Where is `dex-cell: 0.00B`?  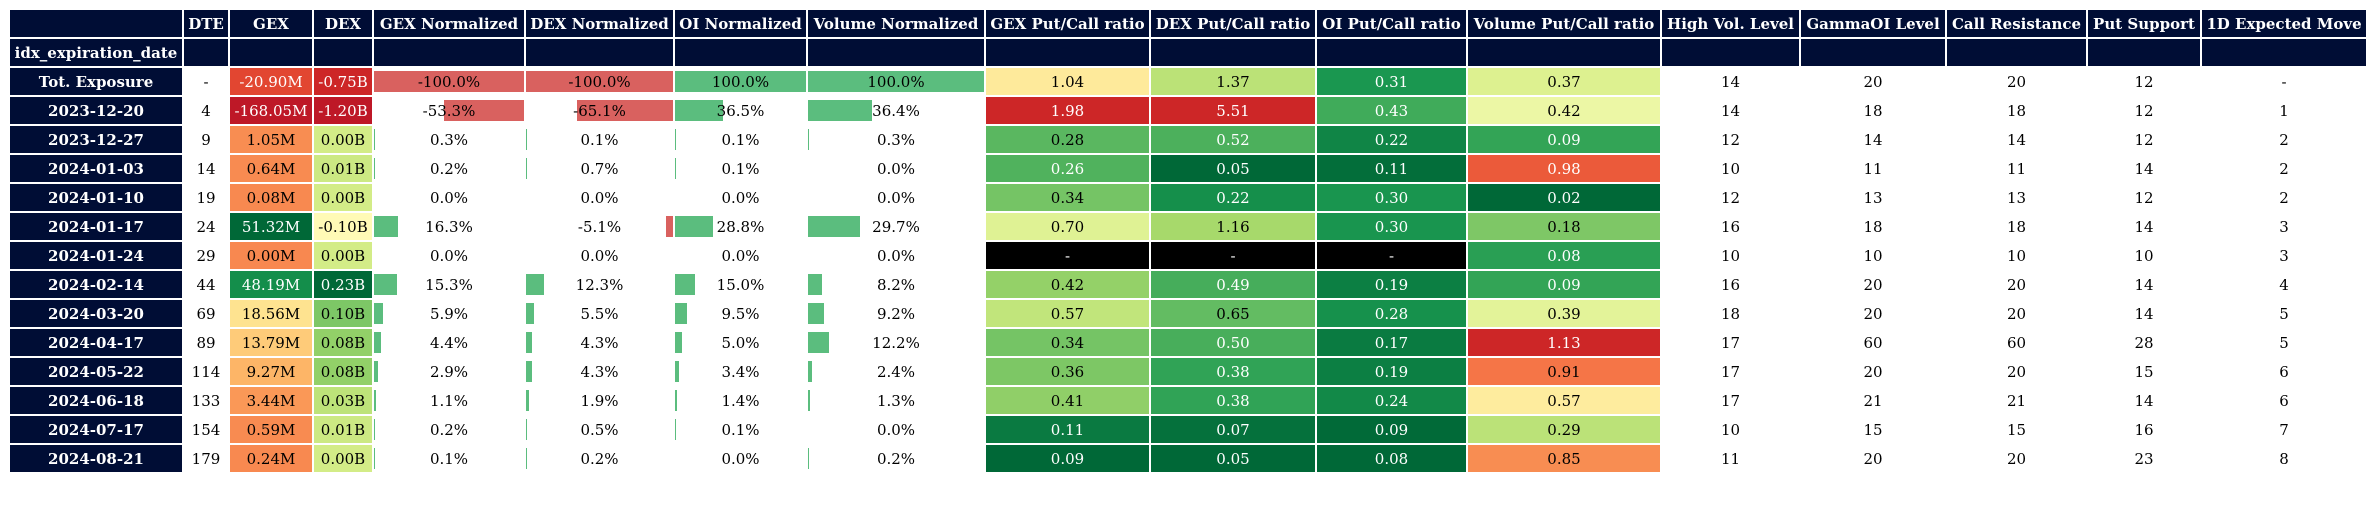 dex-cell: 0.00B is located at coordinates (343, 458).